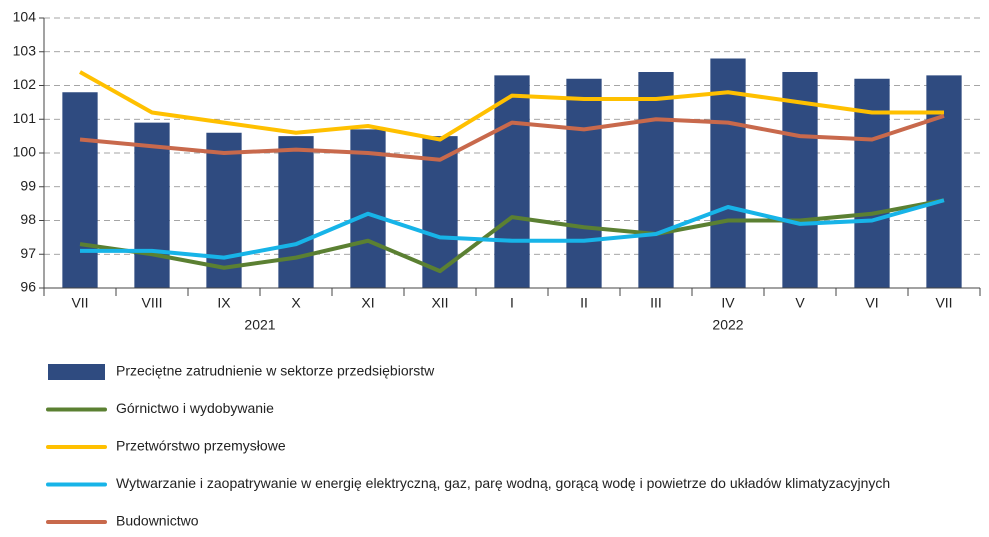 This screenshot has width=989, height=537. Describe the element at coordinates (25, 118) in the screenshot. I see `y-tick-label: 101` at that location.